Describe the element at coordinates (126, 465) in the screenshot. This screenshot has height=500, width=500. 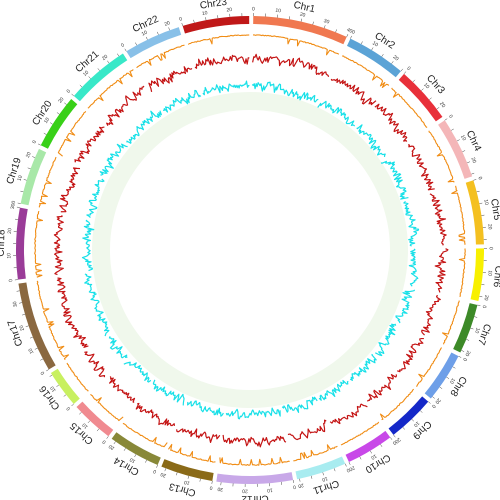
I see `chr14-label: Chr14` at that location.